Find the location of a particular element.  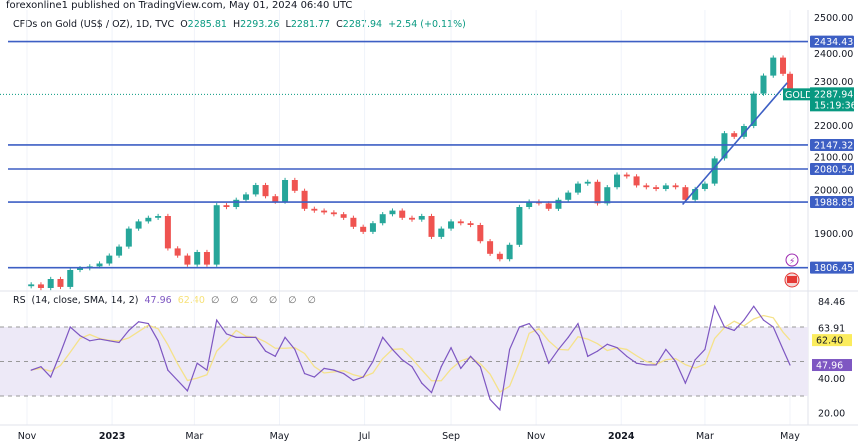

rsi-tick-label: 84.46 is located at coordinates (831, 302).